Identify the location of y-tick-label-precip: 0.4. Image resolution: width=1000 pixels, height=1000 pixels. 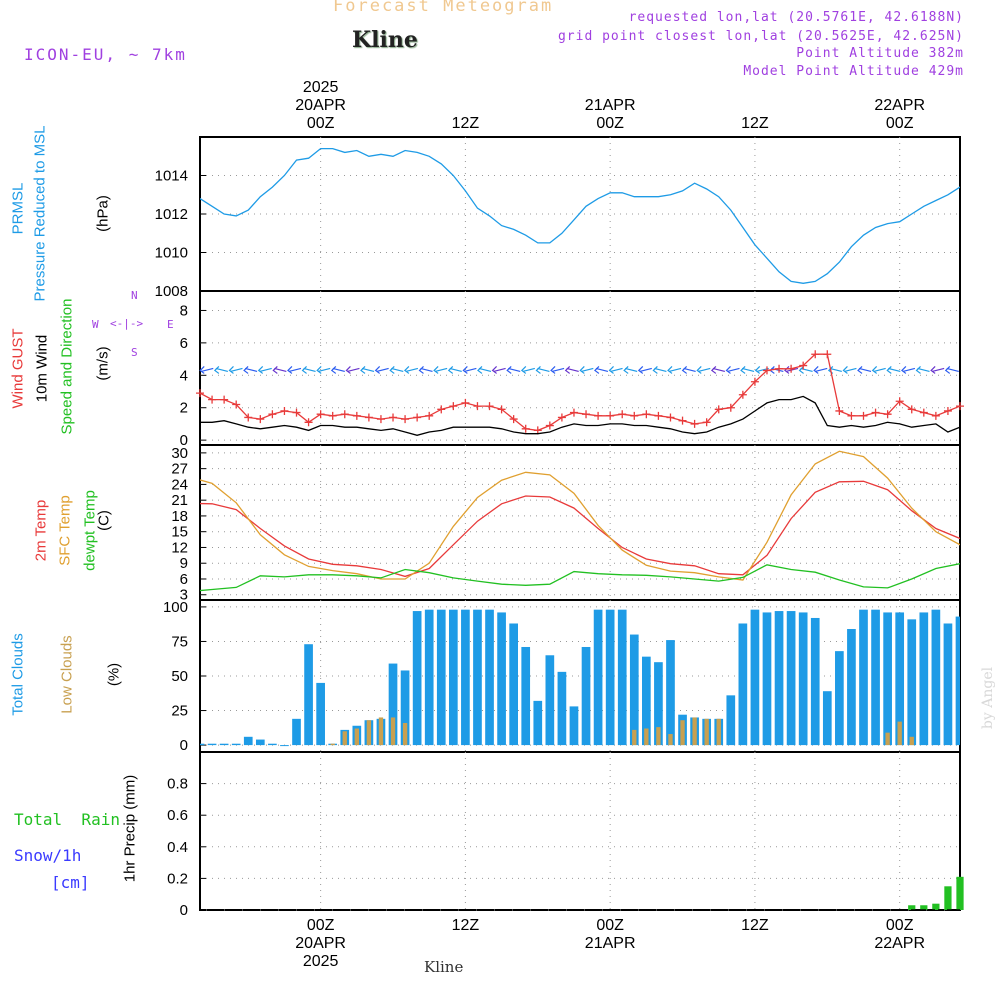
(177, 847).